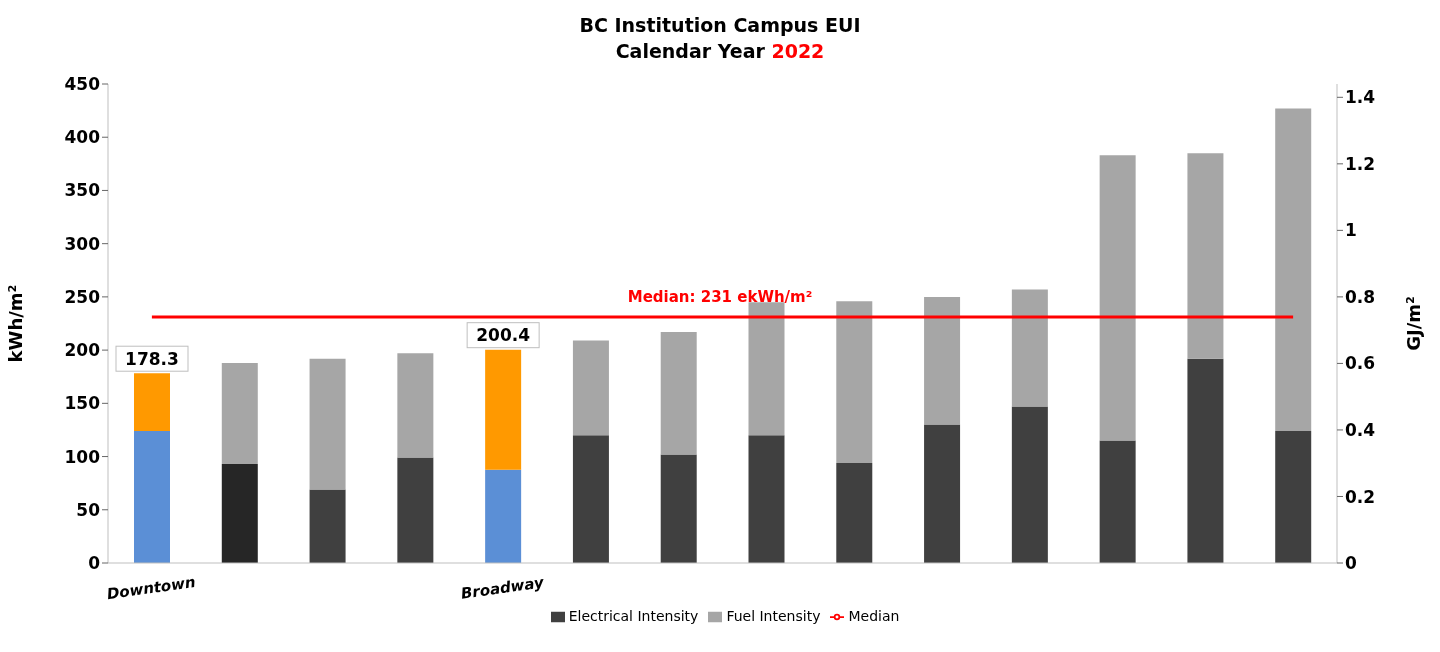 This screenshot has width=1440, height=652. Describe the element at coordinates (633, 616) in the screenshot. I see `legend-label: Electrical Intensity` at that location.